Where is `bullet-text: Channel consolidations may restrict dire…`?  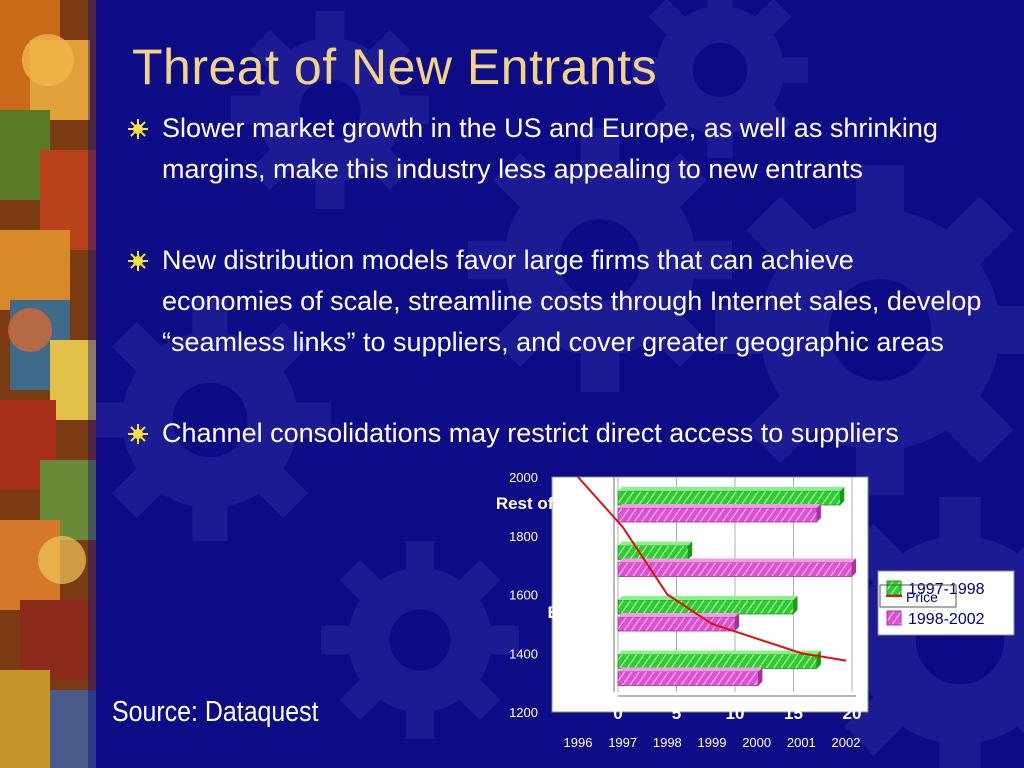
bullet-text: Channel consolidations may restrict dire… is located at coordinates (530, 433).